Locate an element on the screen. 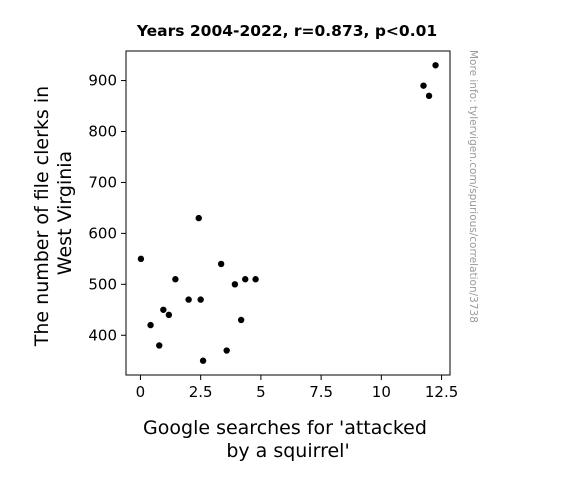 This screenshot has width=575, height=500. x-tick-label: 5 is located at coordinates (261, 392).